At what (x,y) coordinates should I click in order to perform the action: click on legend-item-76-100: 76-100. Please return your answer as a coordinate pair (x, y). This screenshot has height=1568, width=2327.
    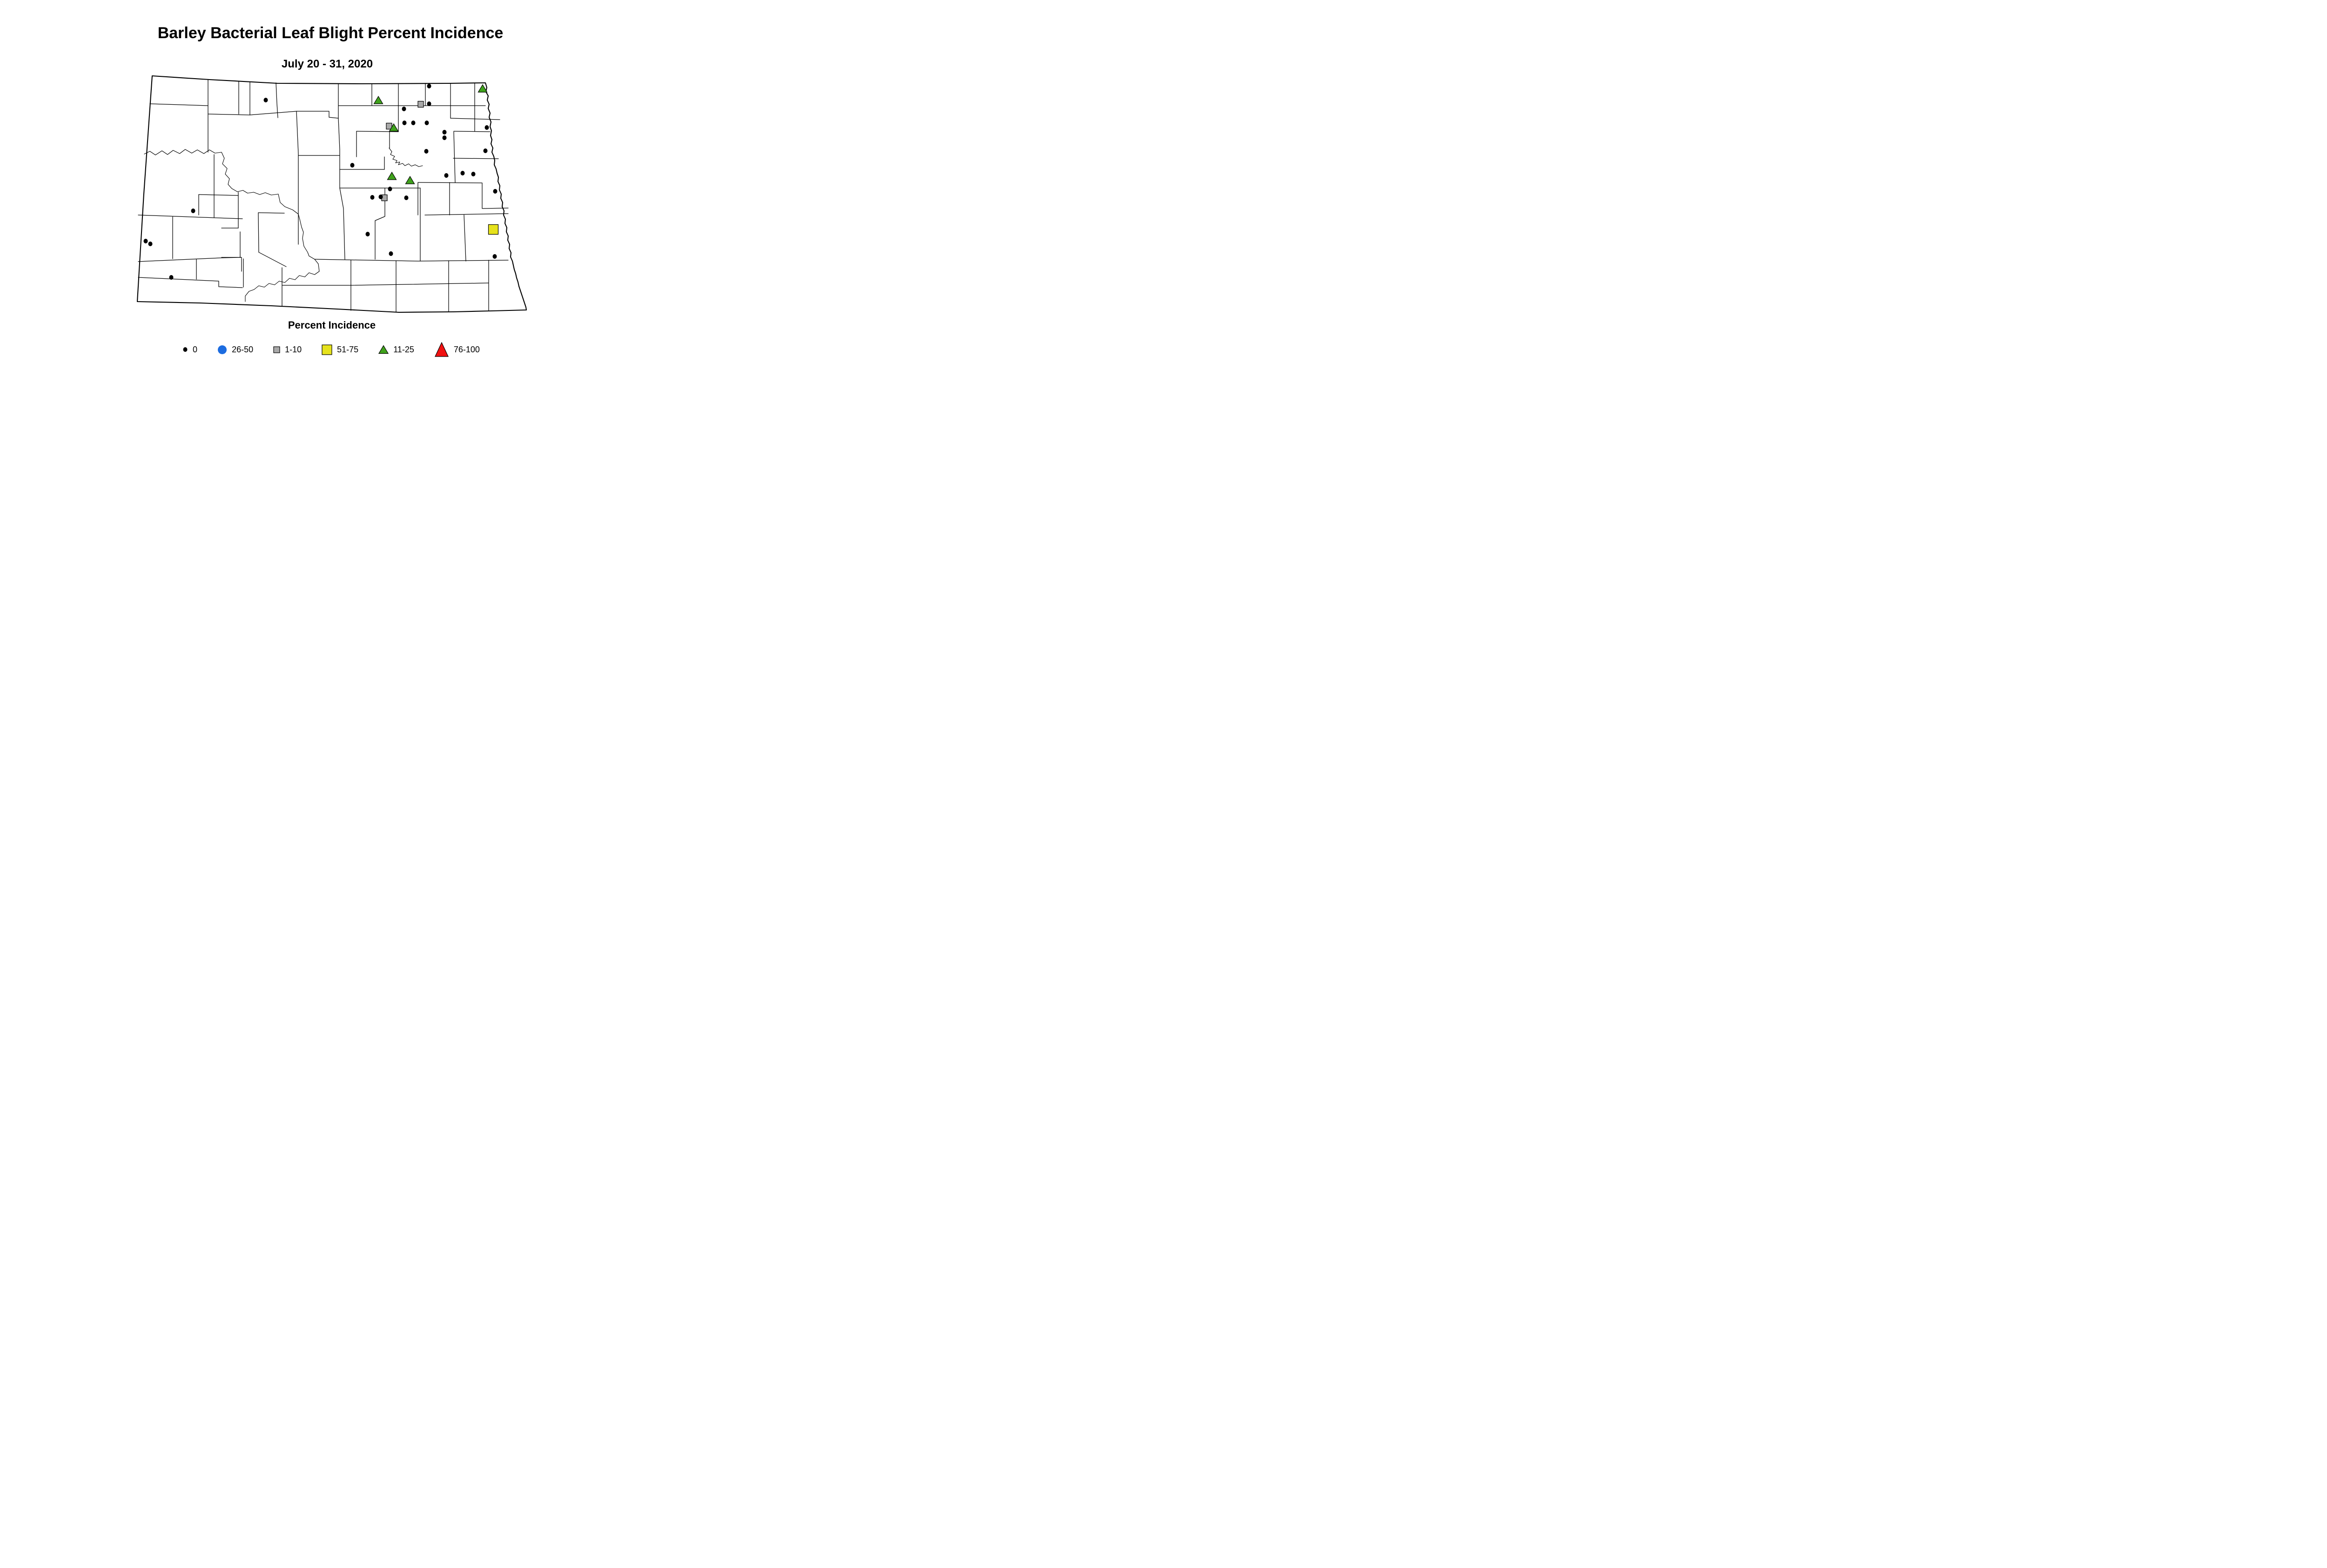
    Looking at the image, I should click on (457, 349).